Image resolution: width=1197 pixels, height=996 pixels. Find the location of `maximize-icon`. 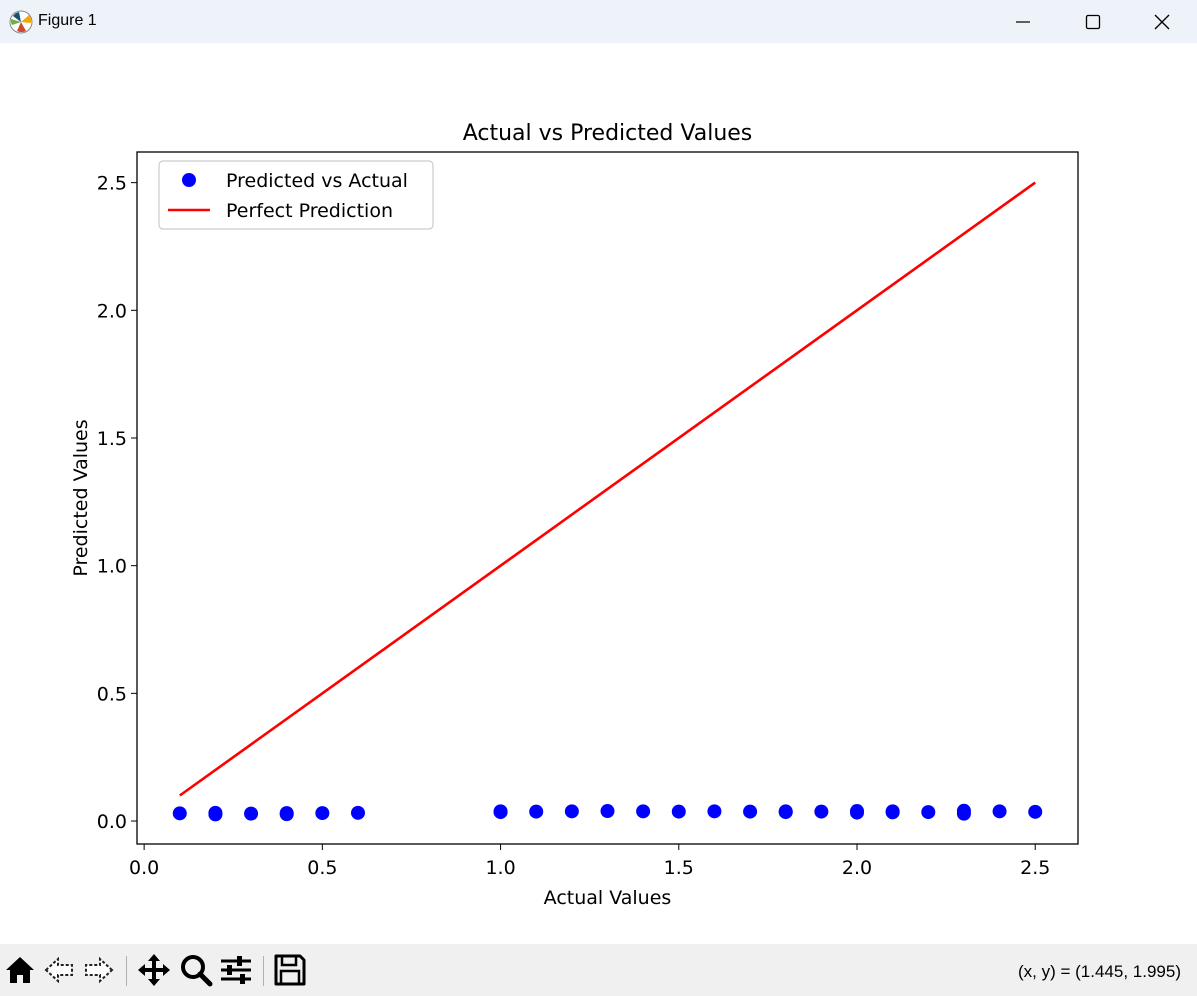

maximize-icon is located at coordinates (1093, 22).